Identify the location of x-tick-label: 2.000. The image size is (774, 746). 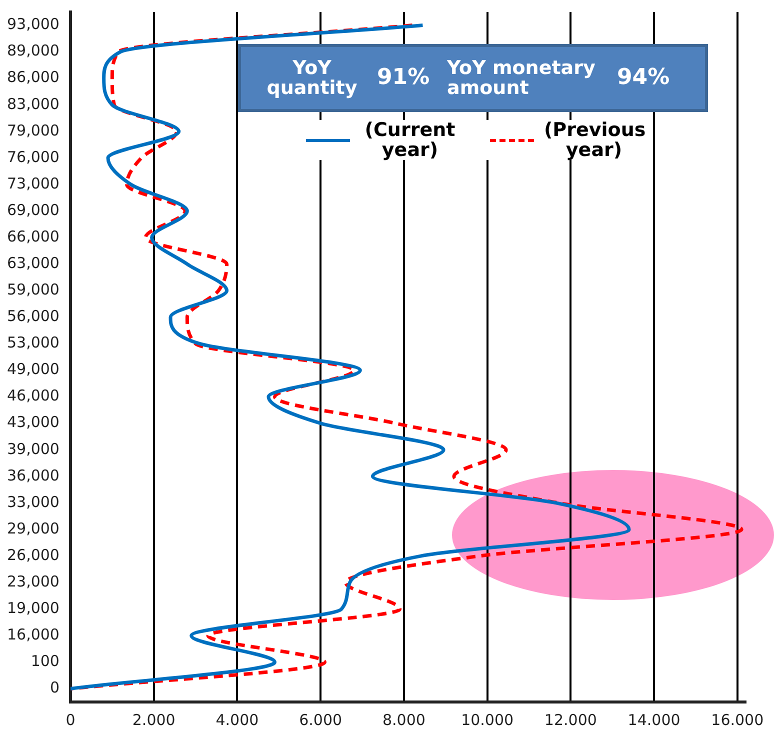
(154, 719).